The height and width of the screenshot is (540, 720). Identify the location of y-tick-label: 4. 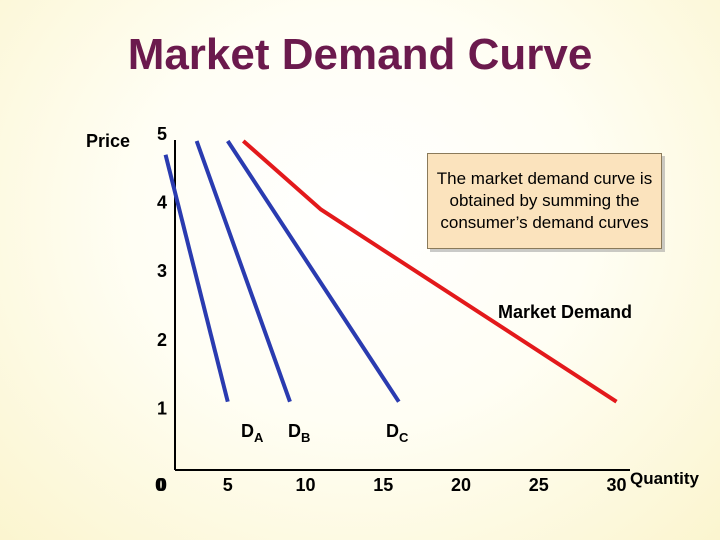
(162, 203).